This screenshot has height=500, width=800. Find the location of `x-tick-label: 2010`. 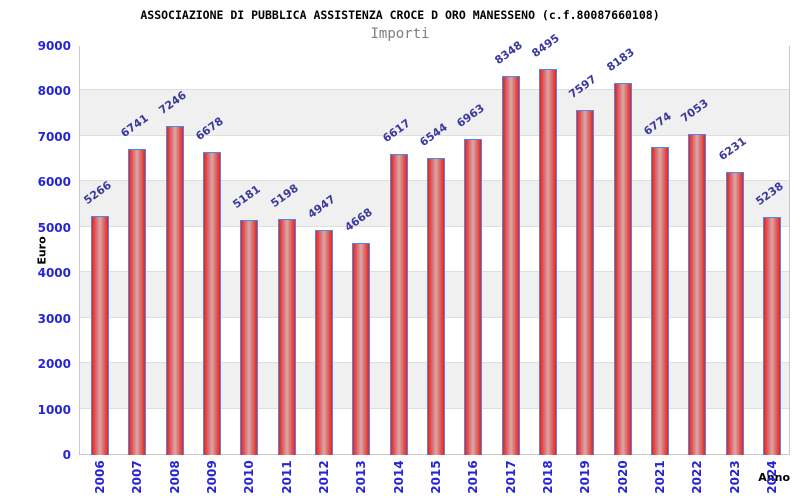

x-tick-label: 2010 is located at coordinates (249, 477).